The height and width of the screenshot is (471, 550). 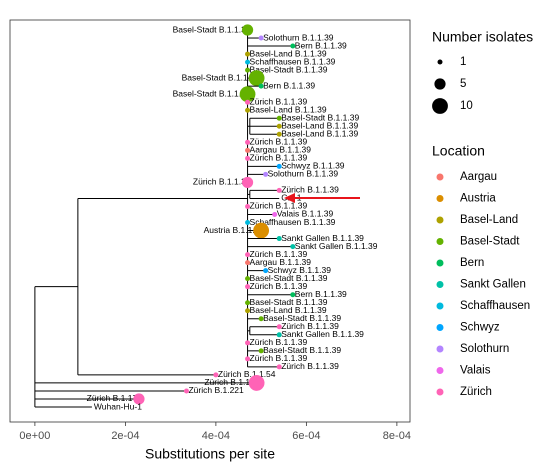 What do you see at coordinates (34, 436) in the screenshot?
I see `x-tick-label: 0e+00` at bounding box center [34, 436].